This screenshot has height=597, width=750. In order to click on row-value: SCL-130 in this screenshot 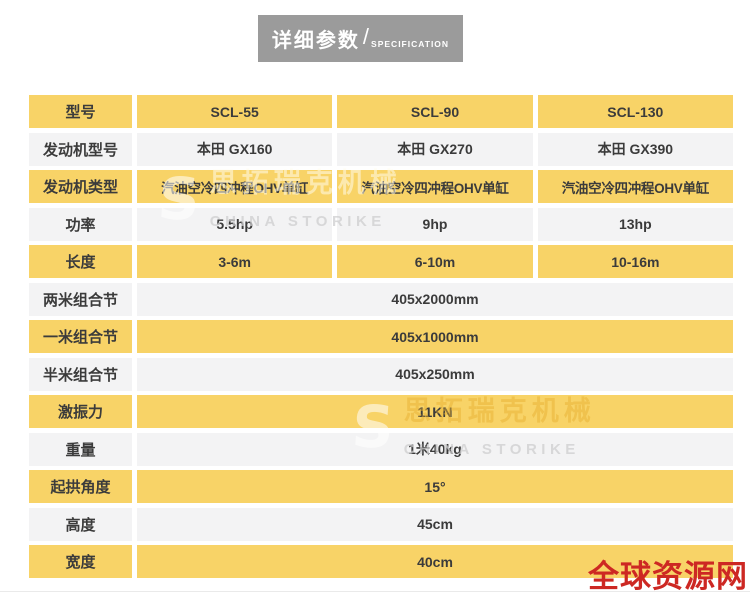, I will do `click(635, 111)`.